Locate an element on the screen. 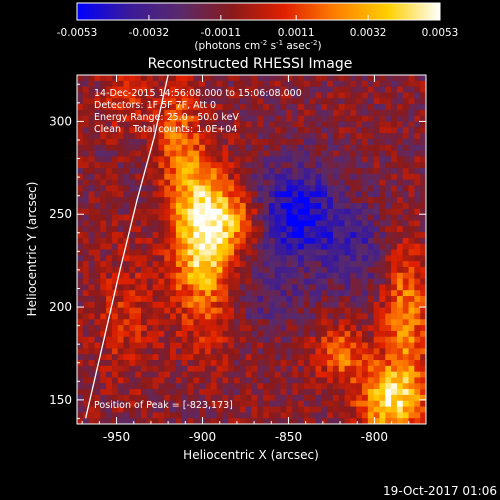  info-line-energy: Energy Range: 25.0 - 50.0 keV is located at coordinates (166, 117).